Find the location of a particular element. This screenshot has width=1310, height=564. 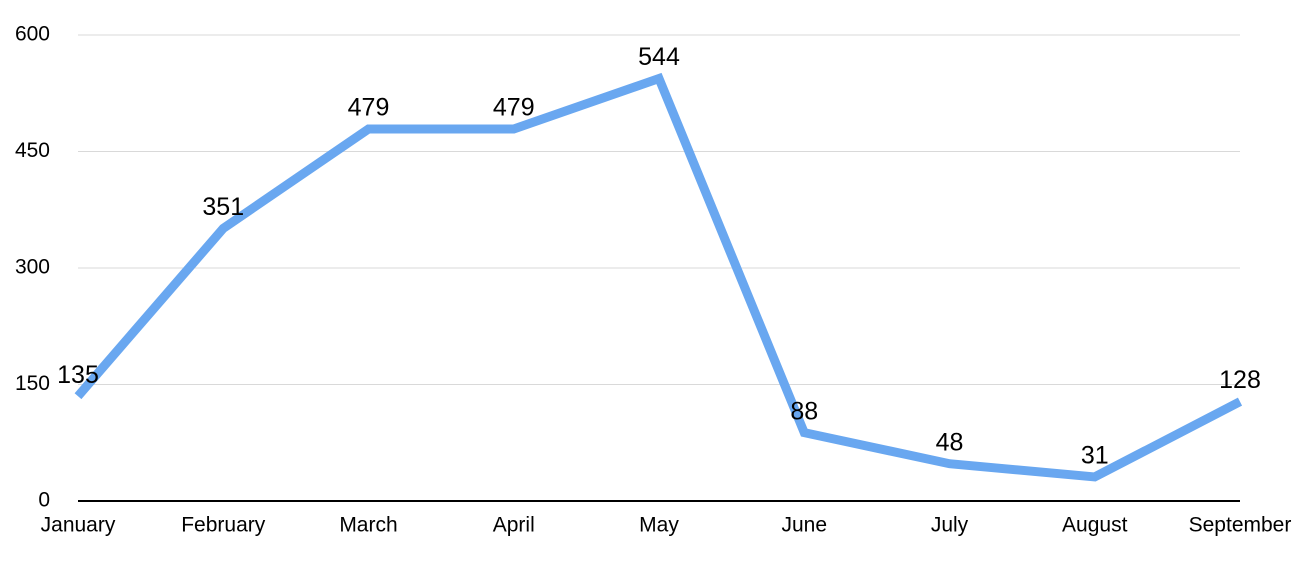

y-tick-label: 150 is located at coordinates (32, 383).